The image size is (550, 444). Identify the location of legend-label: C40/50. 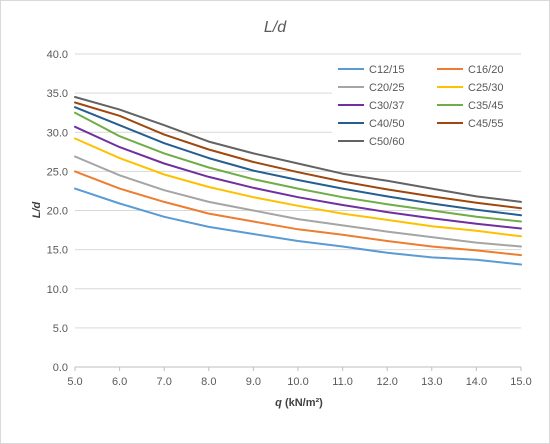
(386, 124).